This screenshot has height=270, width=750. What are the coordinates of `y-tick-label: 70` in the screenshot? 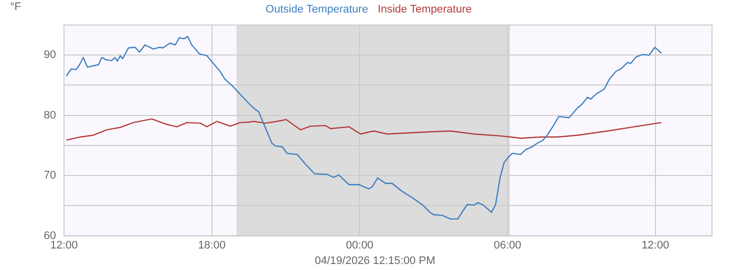 It's located at (50, 176).